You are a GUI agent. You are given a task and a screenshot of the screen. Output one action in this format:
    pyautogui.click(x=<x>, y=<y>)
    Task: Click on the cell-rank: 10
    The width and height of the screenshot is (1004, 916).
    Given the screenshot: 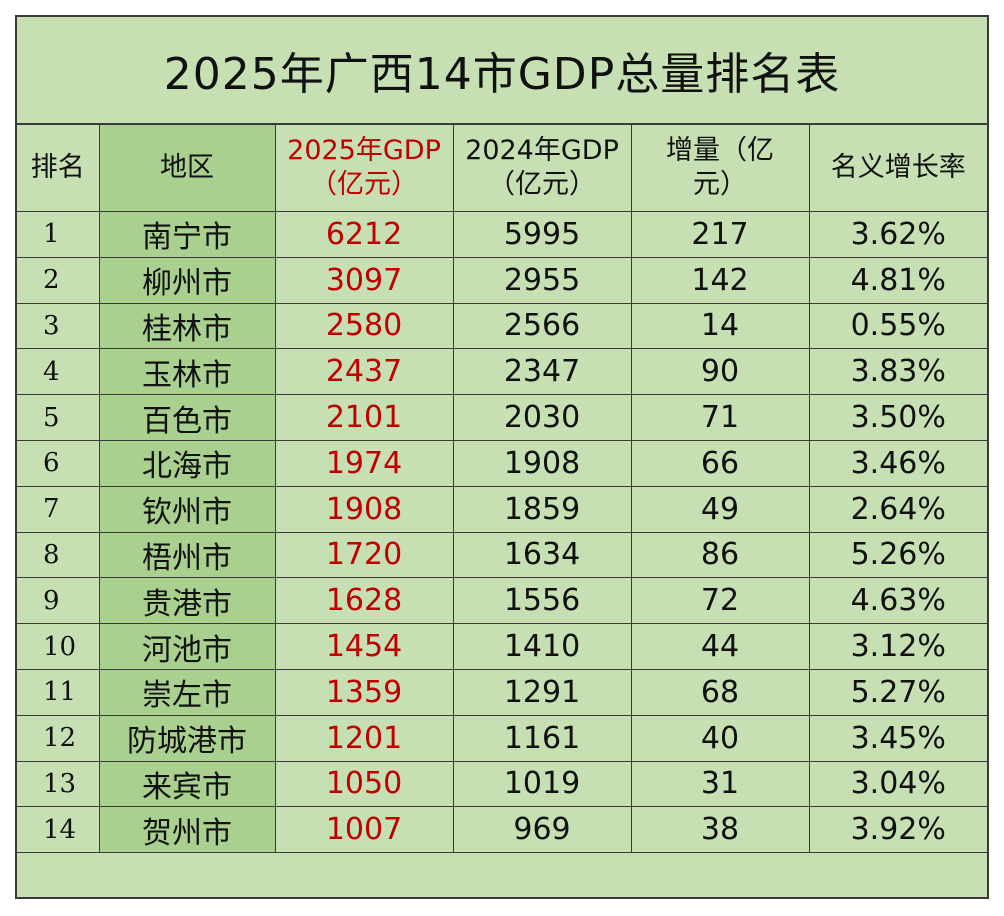 What is the action you would take?
    pyautogui.click(x=58, y=646)
    